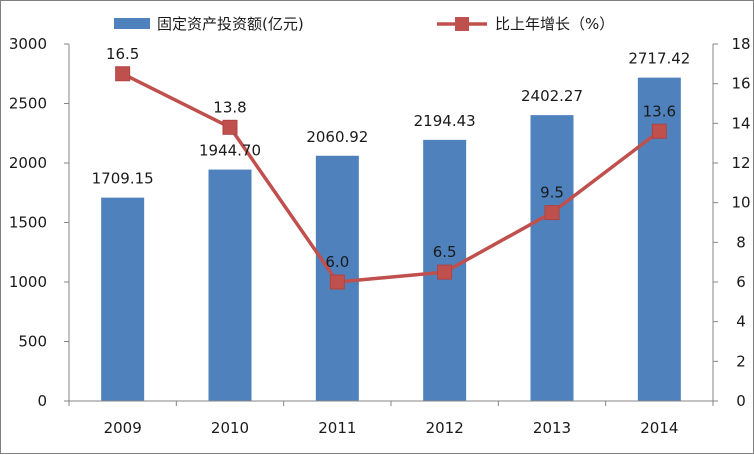 The width and height of the screenshot is (754, 455). What do you see at coordinates (462, 24) in the screenshot?
I see `legend-swatch-marker` at bounding box center [462, 24].